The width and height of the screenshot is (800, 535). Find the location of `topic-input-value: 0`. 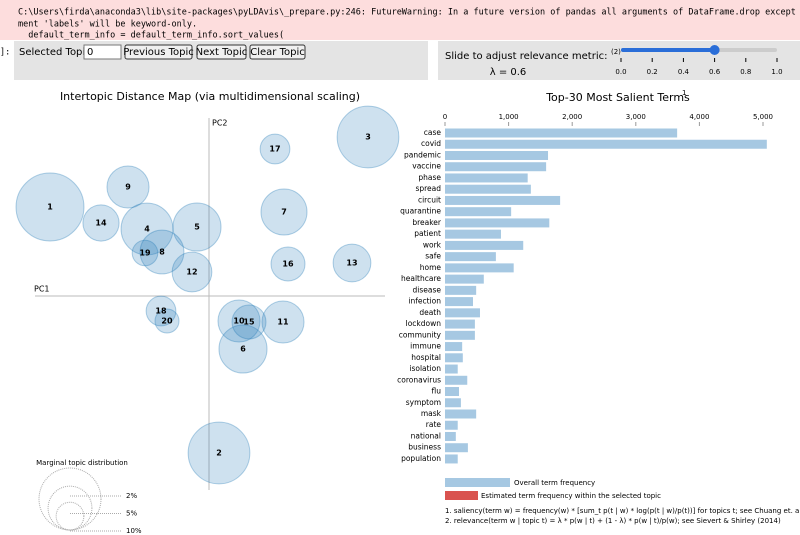

topic-input-value: 0 is located at coordinates (90, 52).